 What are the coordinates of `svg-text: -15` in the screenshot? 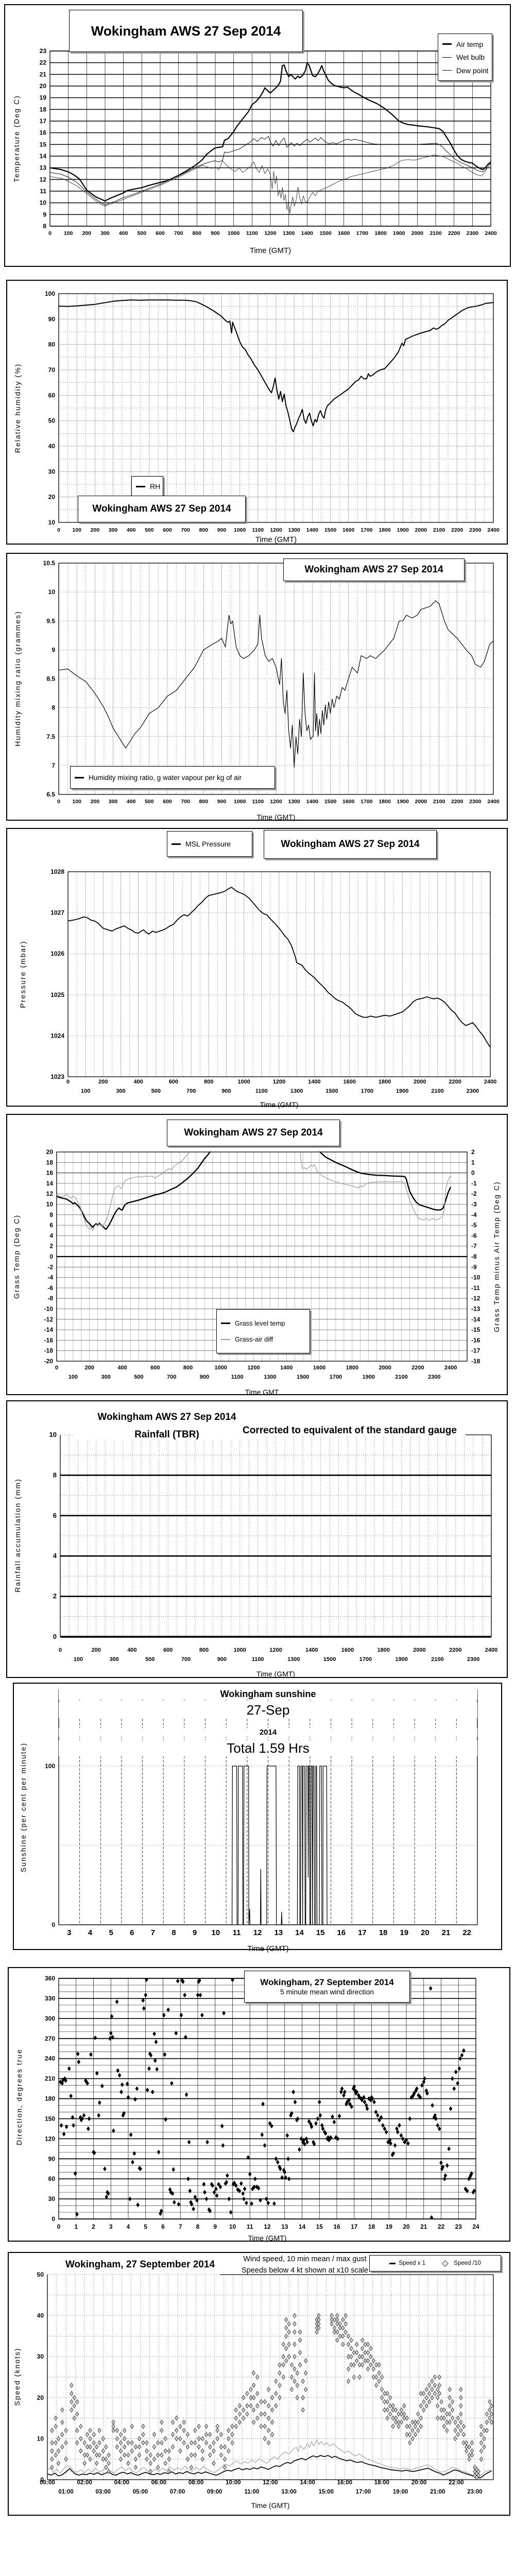 It's located at (476, 1329).